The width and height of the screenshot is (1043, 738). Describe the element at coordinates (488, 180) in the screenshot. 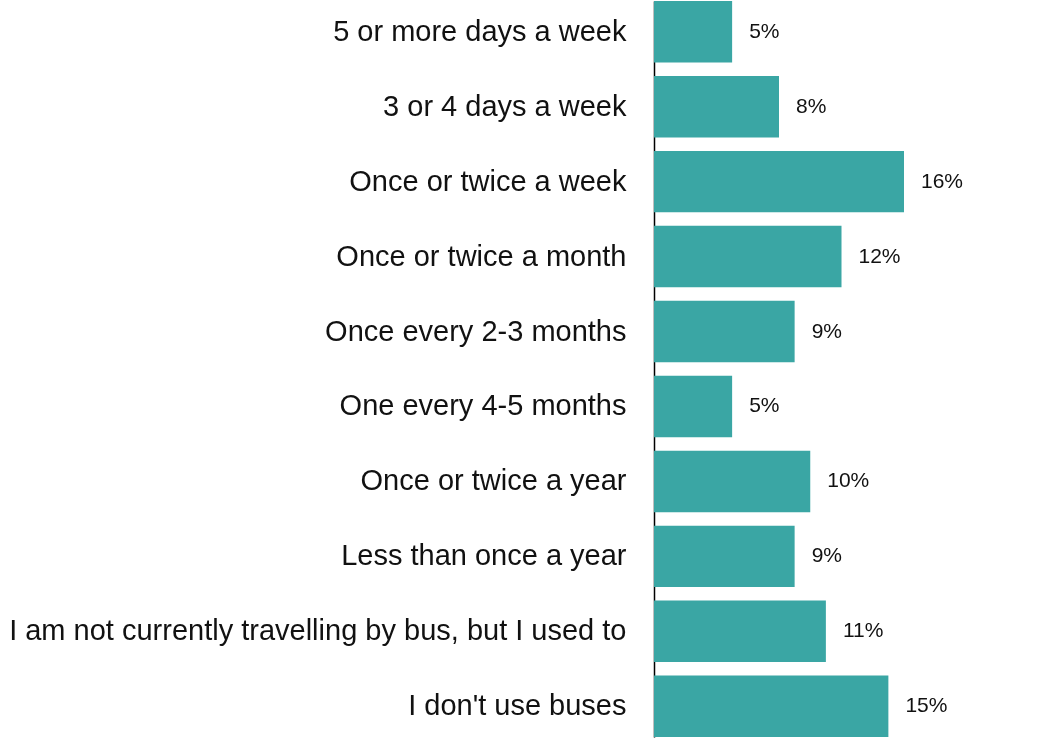

I see `y-tick-label: Once or twice a week` at that location.